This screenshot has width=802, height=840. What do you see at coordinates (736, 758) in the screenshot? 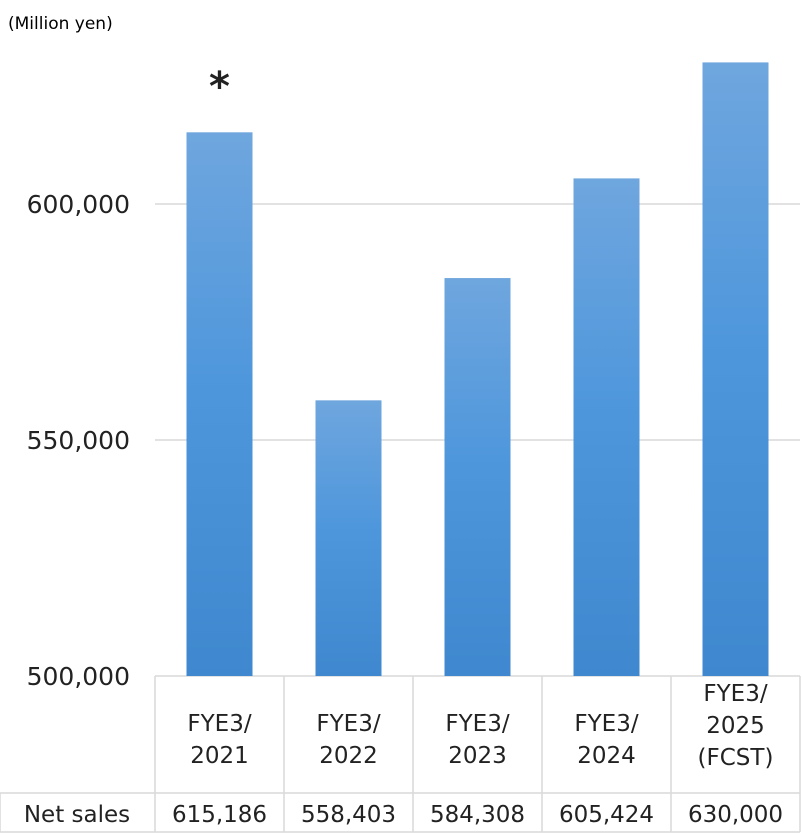
I see `x-tick-label: (FCST)` at bounding box center [736, 758].